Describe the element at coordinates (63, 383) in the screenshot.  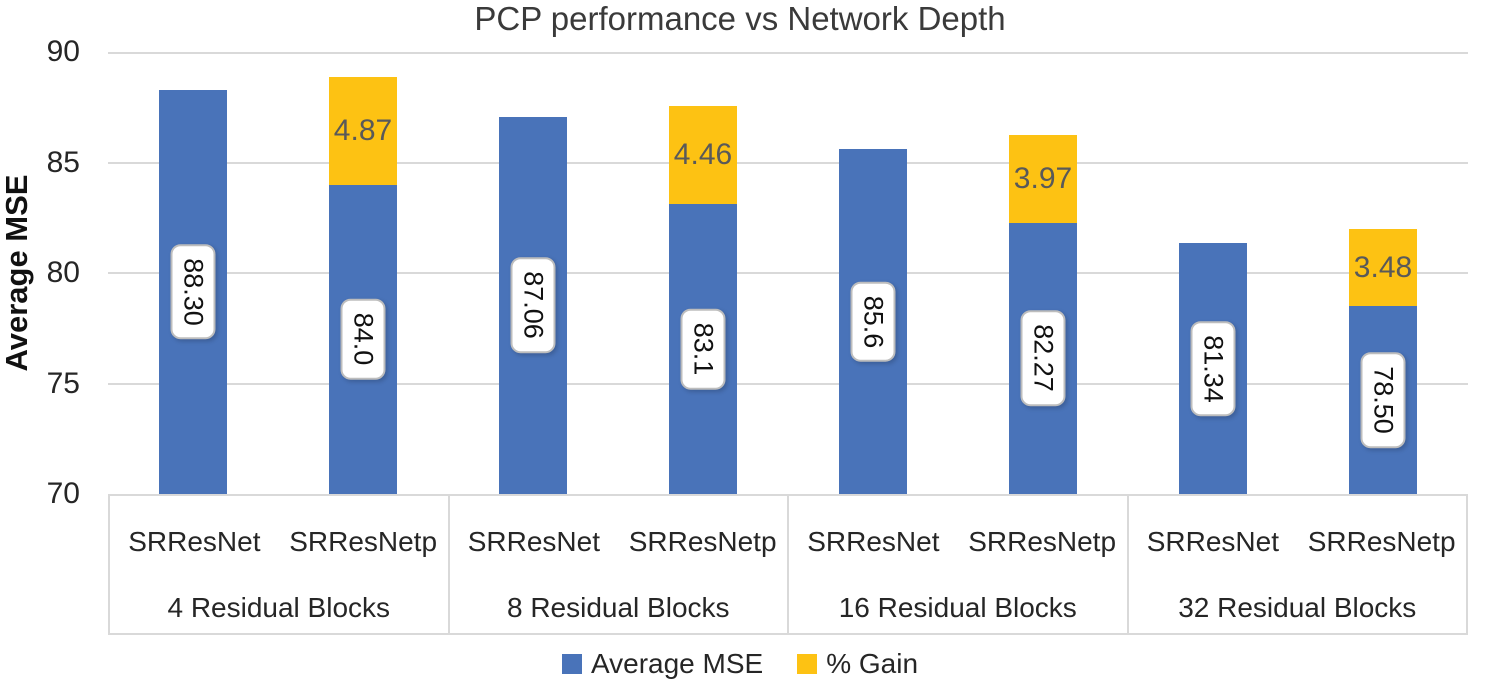
I see `y-tick-label-75: 75` at that location.